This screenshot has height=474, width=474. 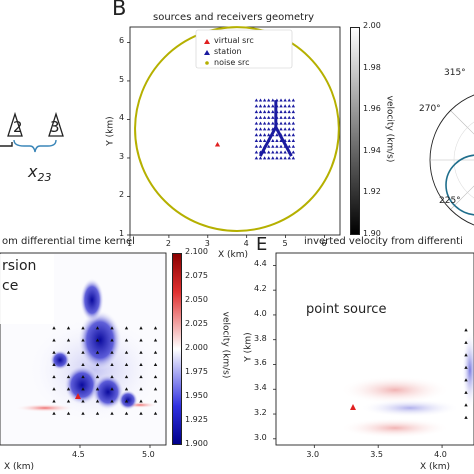 I want to click on kernel-x-tick-label: 5.0, so click(x=148, y=454).